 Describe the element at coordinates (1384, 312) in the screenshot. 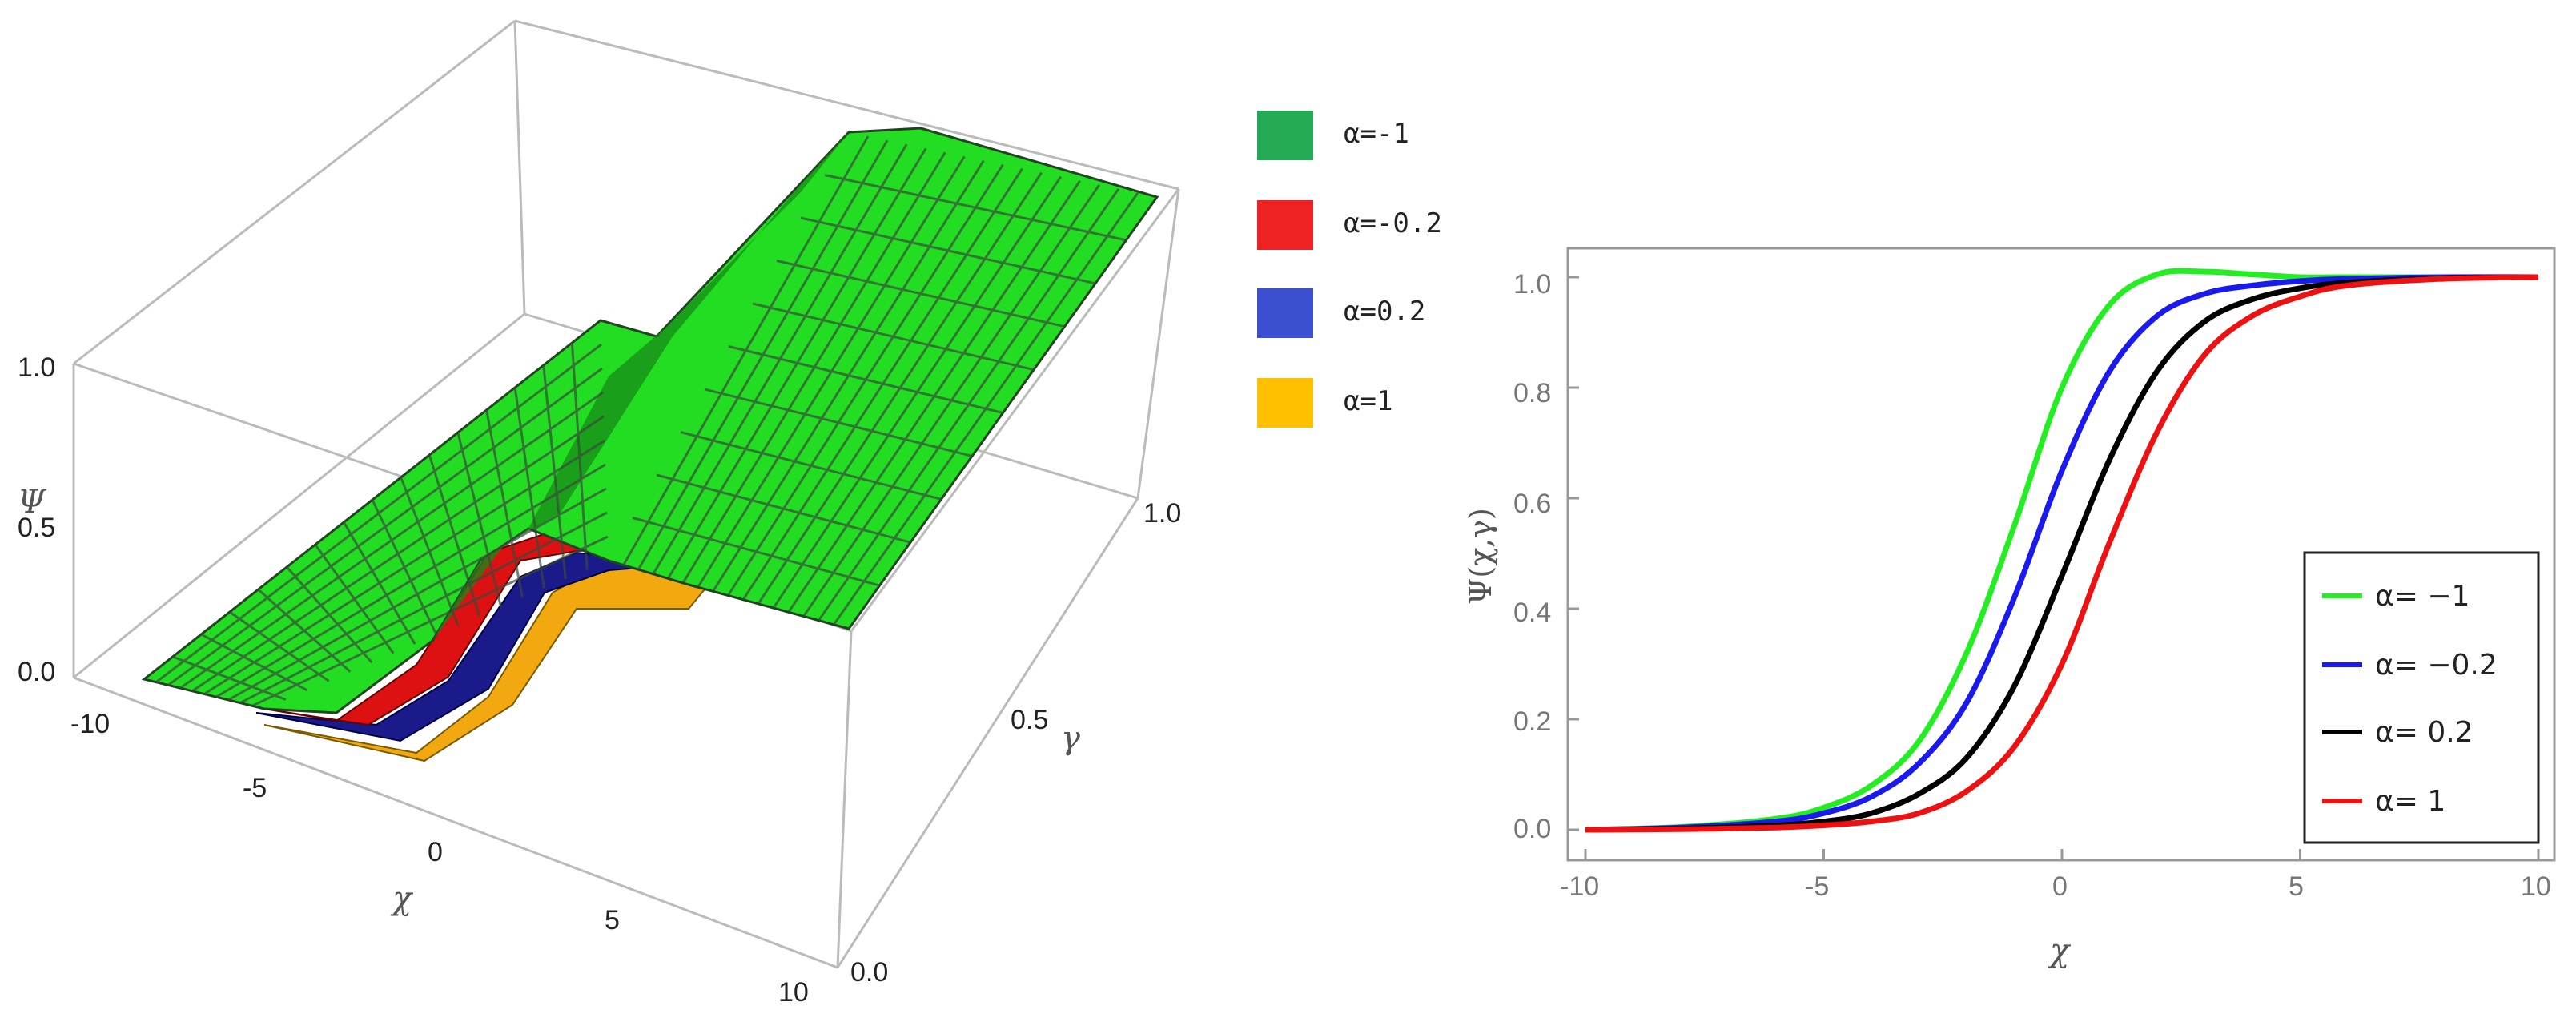

I see `legend-label: α=0.2` at that location.